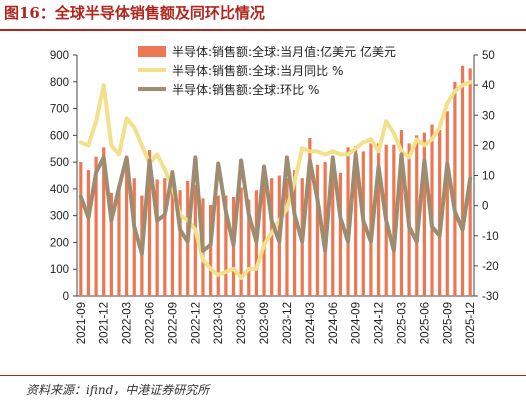  I want to click on y-left-tick-label: 800, so click(59, 83).